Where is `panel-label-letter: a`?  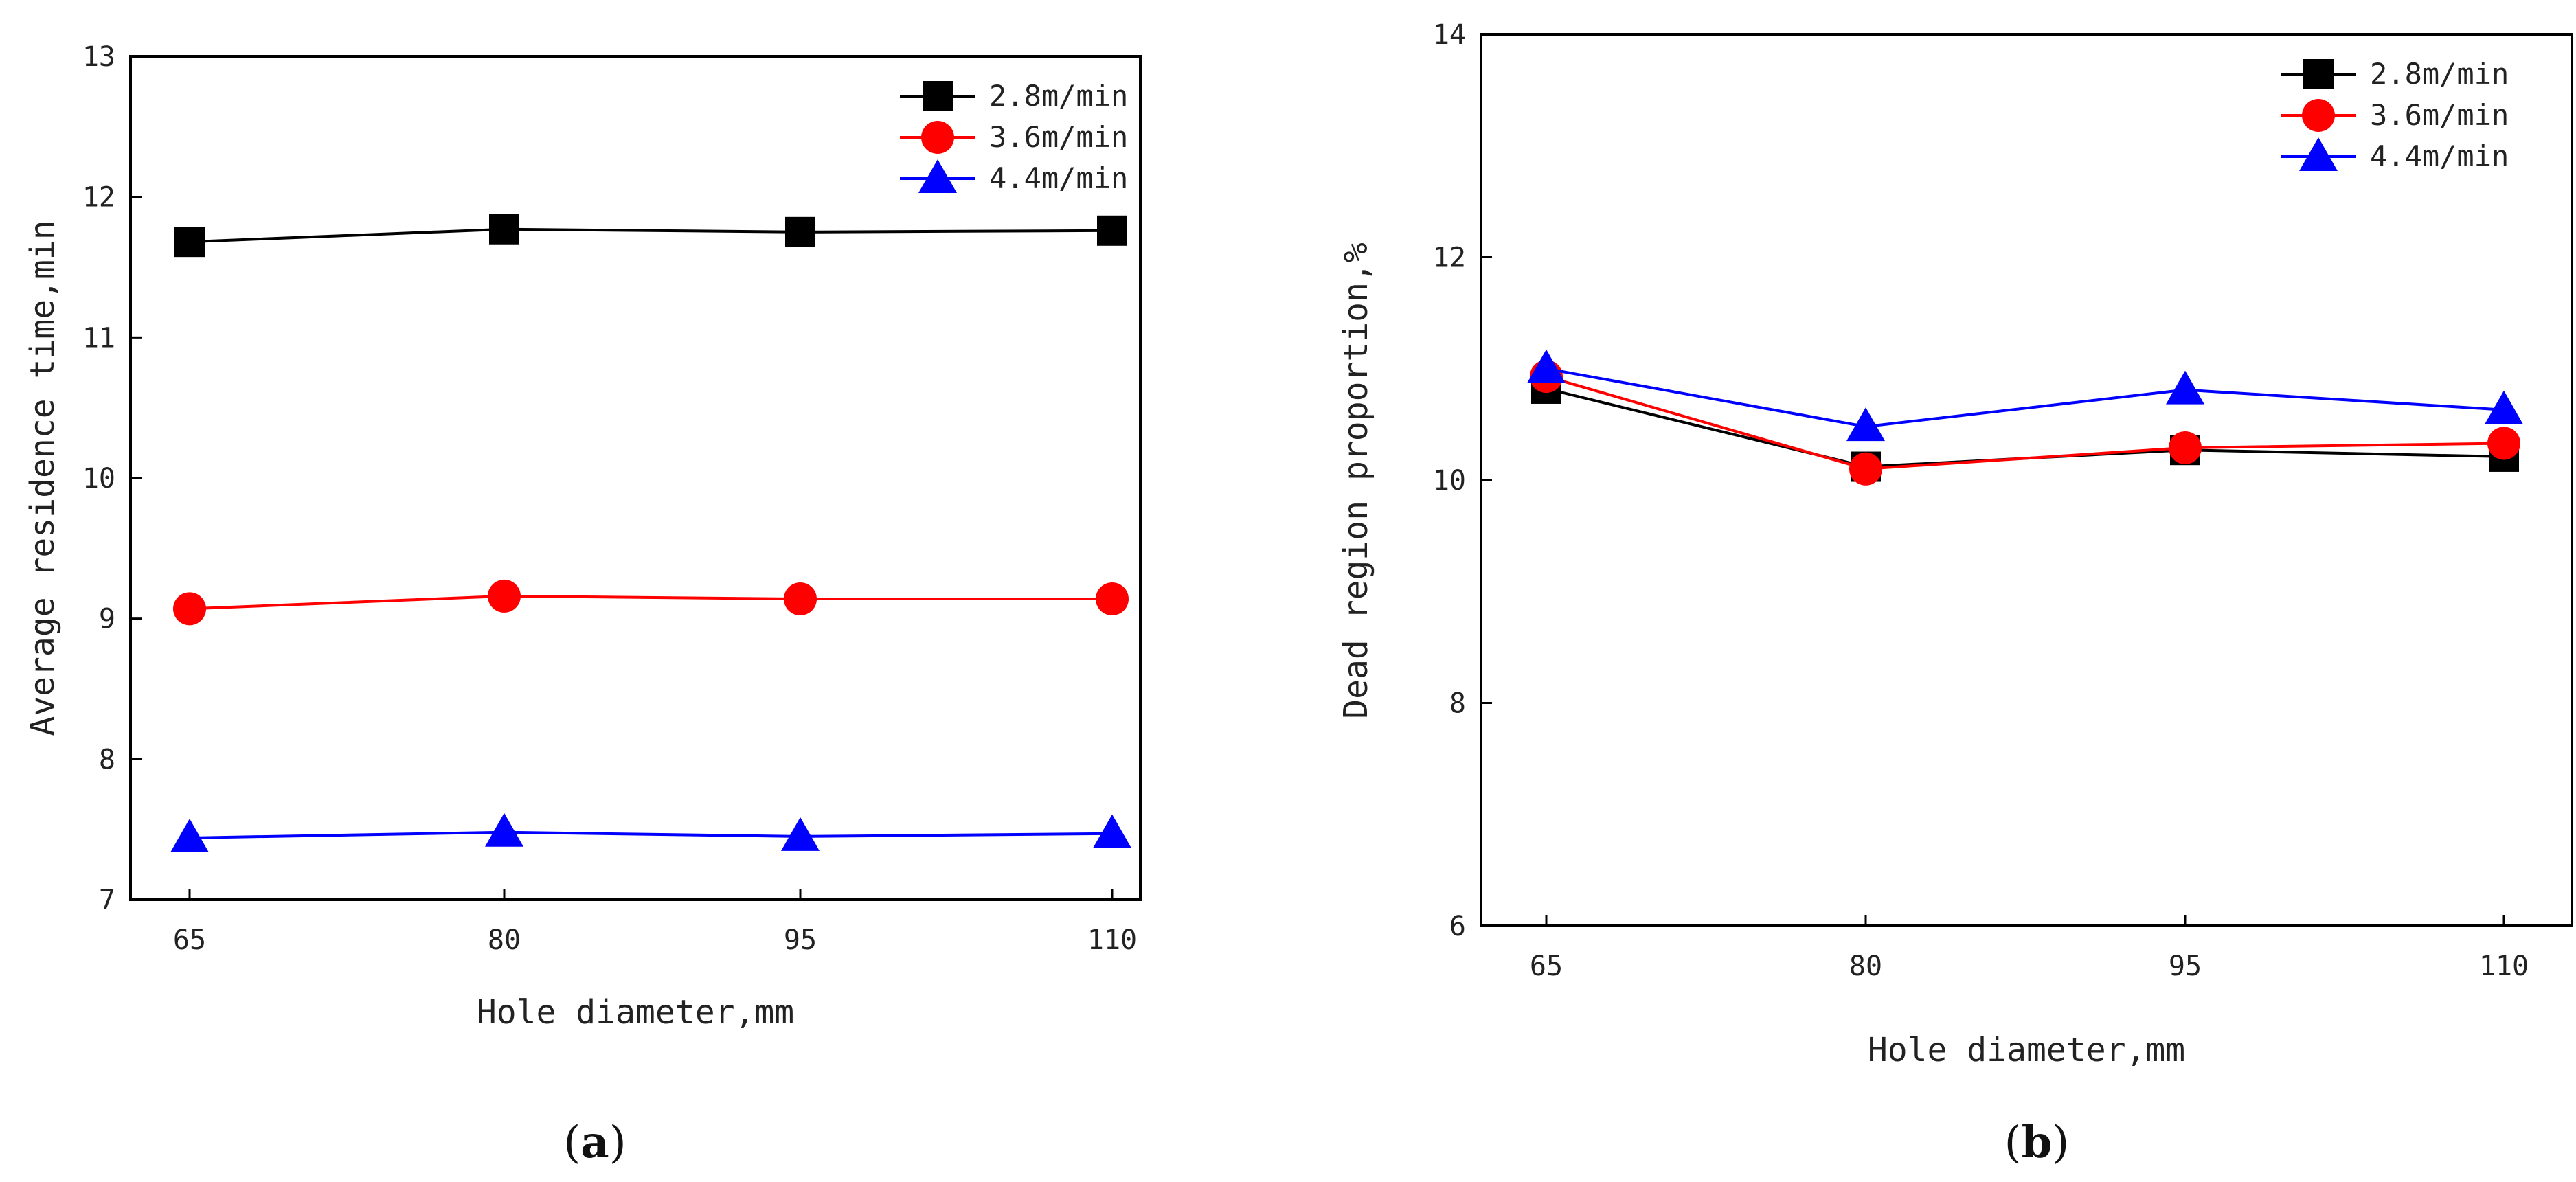 panel-label-letter: a is located at coordinates (594, 1142).